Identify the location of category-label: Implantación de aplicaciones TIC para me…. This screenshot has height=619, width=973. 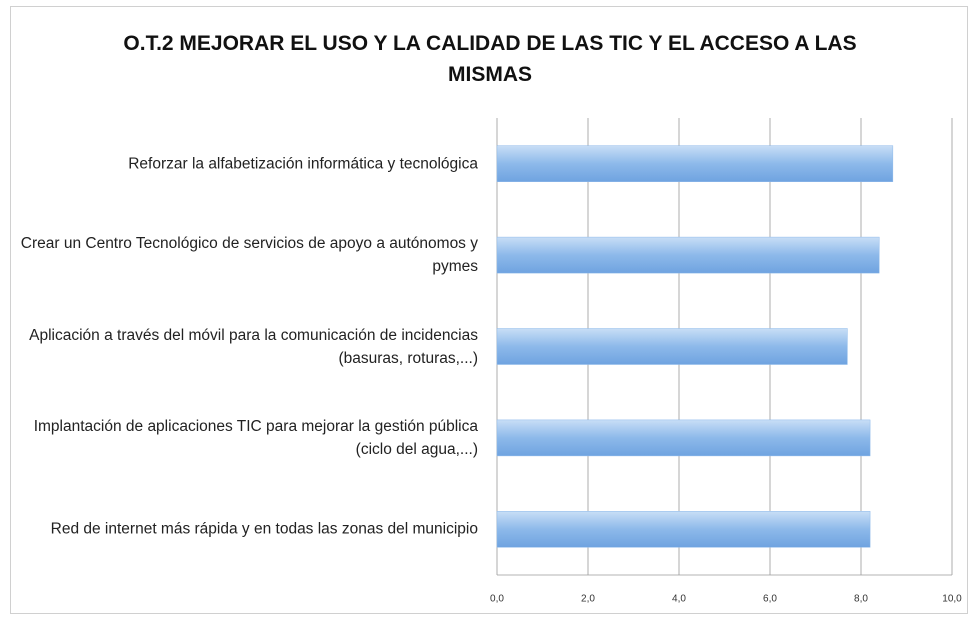
(255, 437).